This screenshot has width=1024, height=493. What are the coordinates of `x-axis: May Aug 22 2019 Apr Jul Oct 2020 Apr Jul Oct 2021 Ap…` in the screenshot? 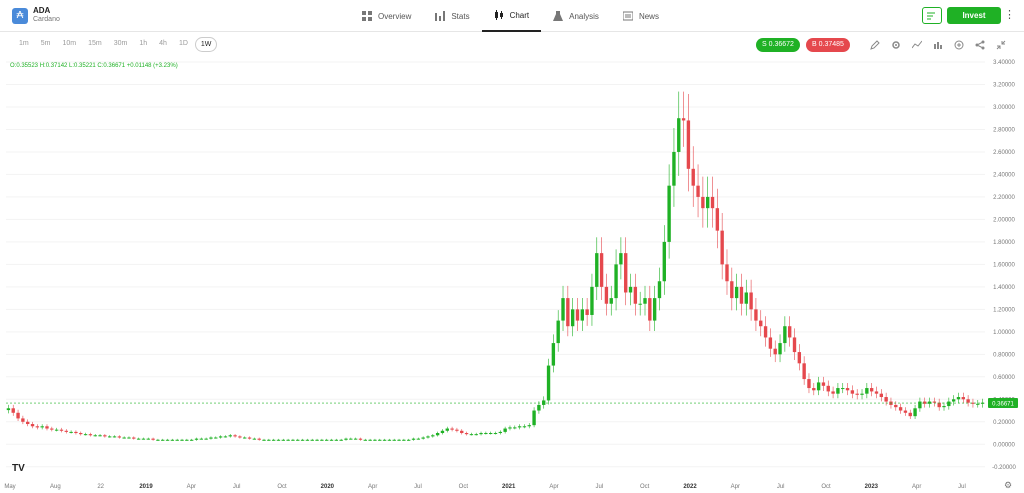 It's located at (485, 487).